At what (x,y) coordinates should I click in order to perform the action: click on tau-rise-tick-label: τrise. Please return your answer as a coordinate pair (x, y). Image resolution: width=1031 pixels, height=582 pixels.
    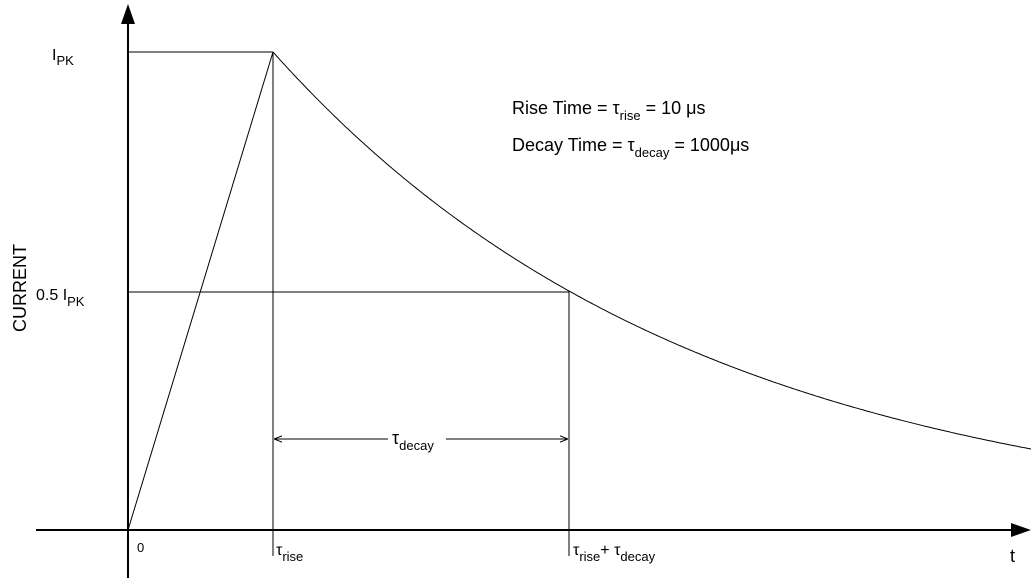
    Looking at the image, I should click on (289, 553).